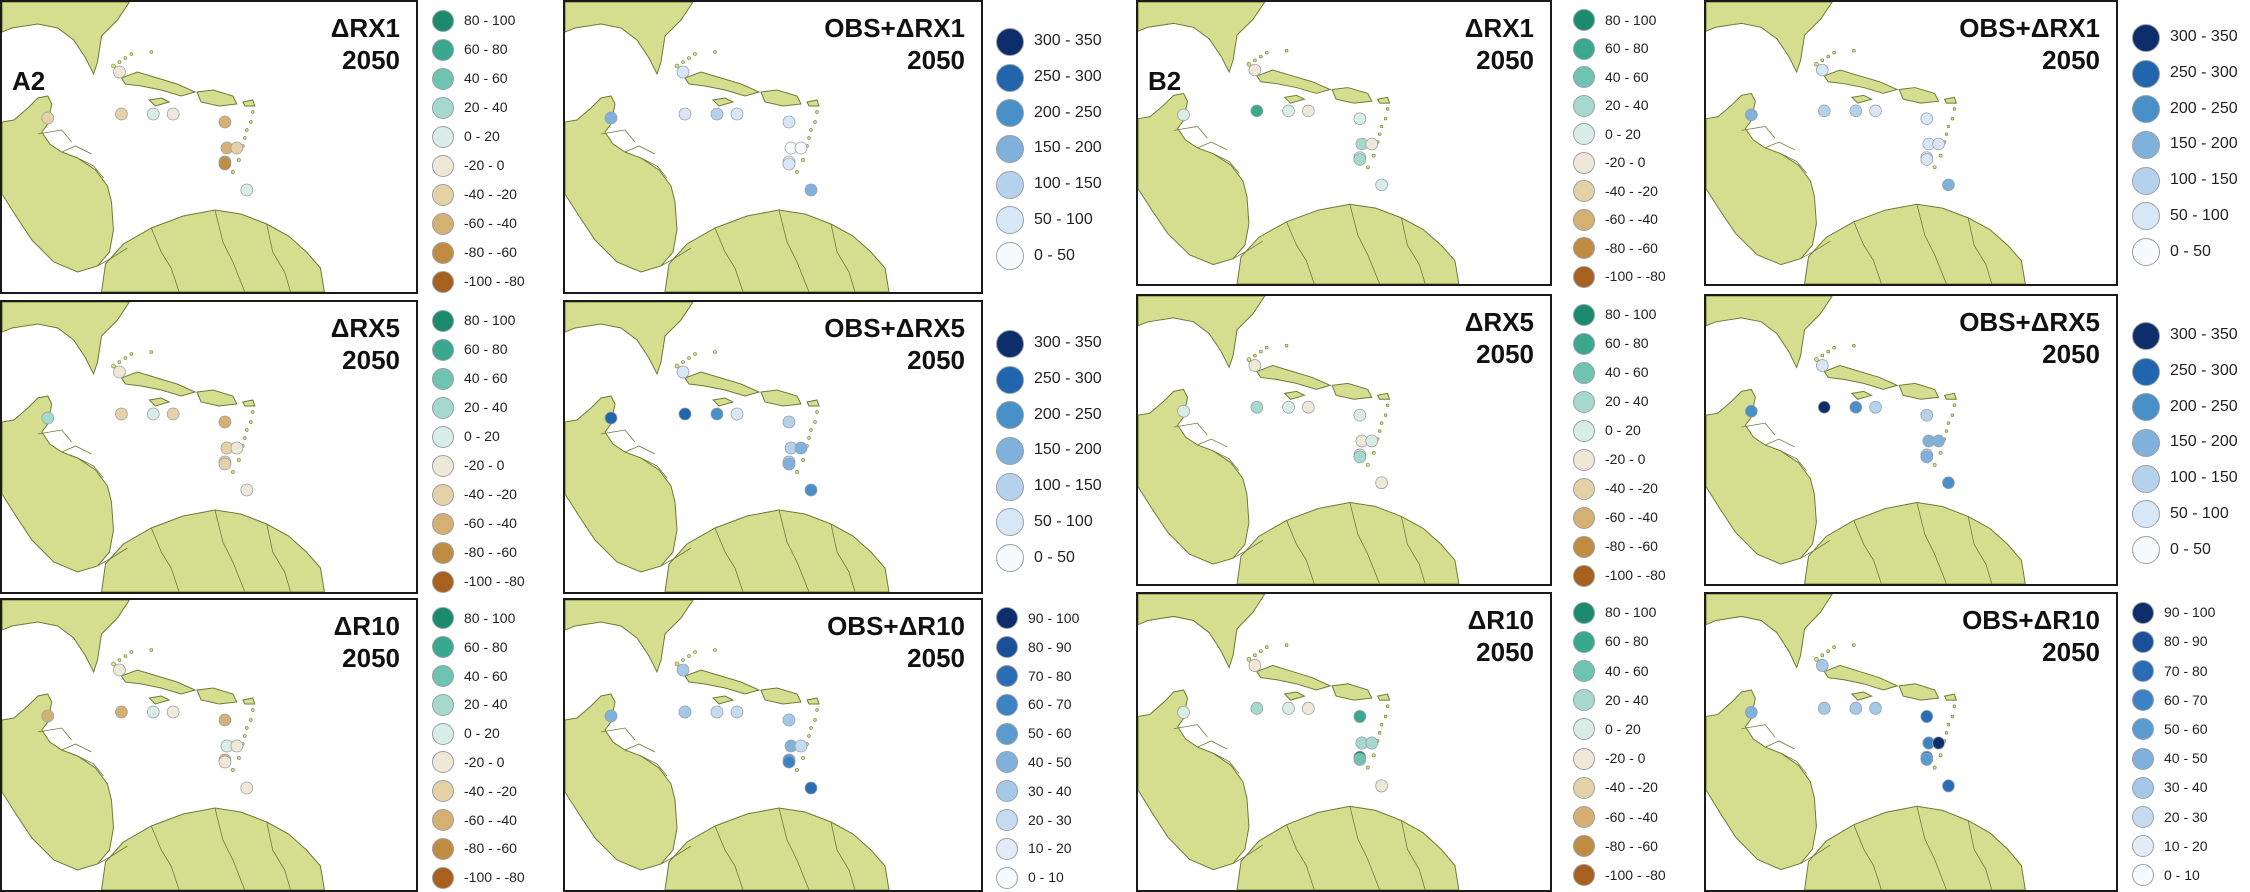 The width and height of the screenshot is (2250, 892). I want to click on legend-item: 100 - 150, so click(1056, 185).